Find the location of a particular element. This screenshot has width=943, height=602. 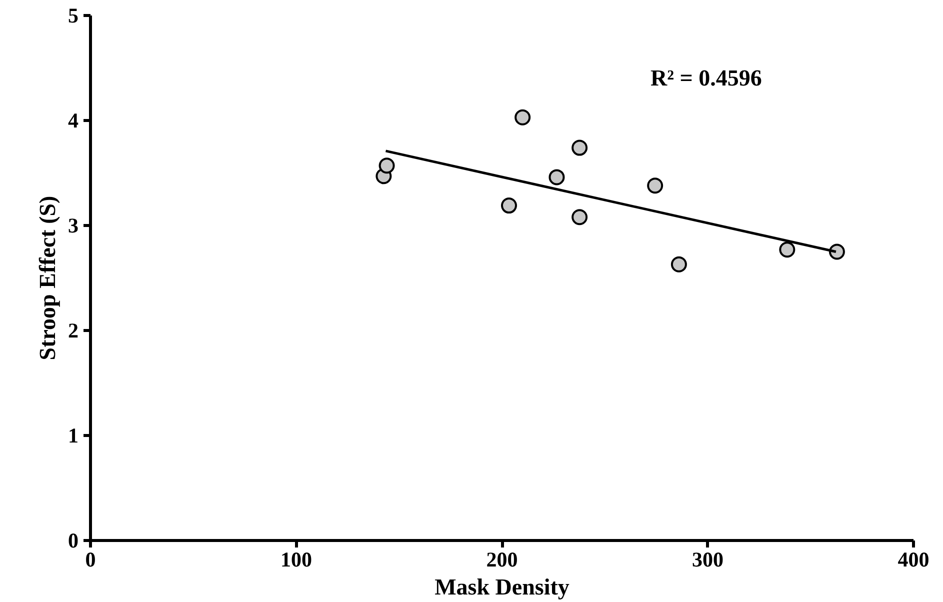

x-tick-label: 100 is located at coordinates (296, 560).